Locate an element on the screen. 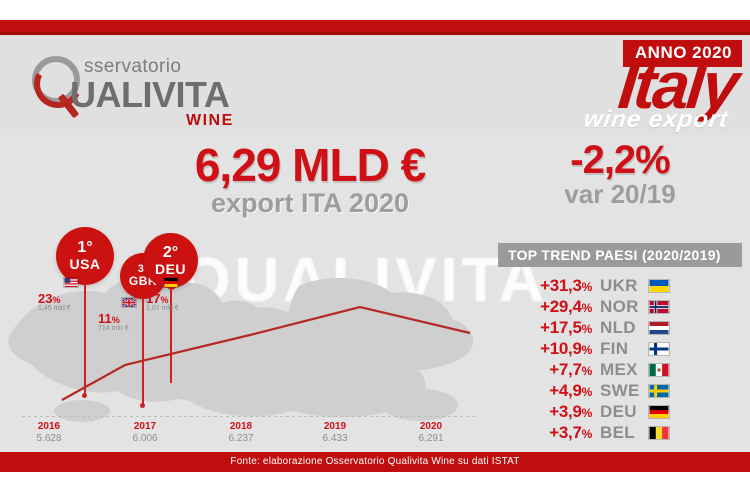 This screenshot has width=750, height=500. timeline-axis is located at coordinates (249, 416).